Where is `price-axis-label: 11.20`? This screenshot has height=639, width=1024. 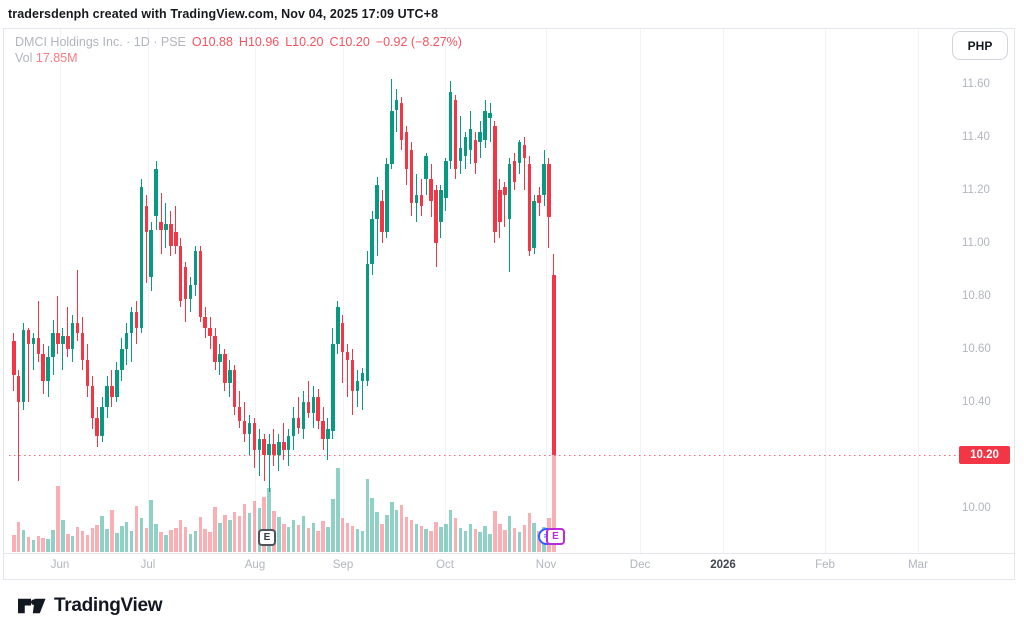
price-axis-label: 11.20 is located at coordinates (976, 190).